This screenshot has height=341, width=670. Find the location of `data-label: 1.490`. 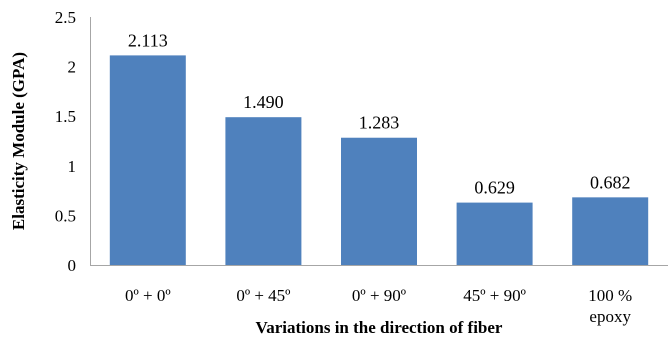

data-label: 1.490 is located at coordinates (263, 102).